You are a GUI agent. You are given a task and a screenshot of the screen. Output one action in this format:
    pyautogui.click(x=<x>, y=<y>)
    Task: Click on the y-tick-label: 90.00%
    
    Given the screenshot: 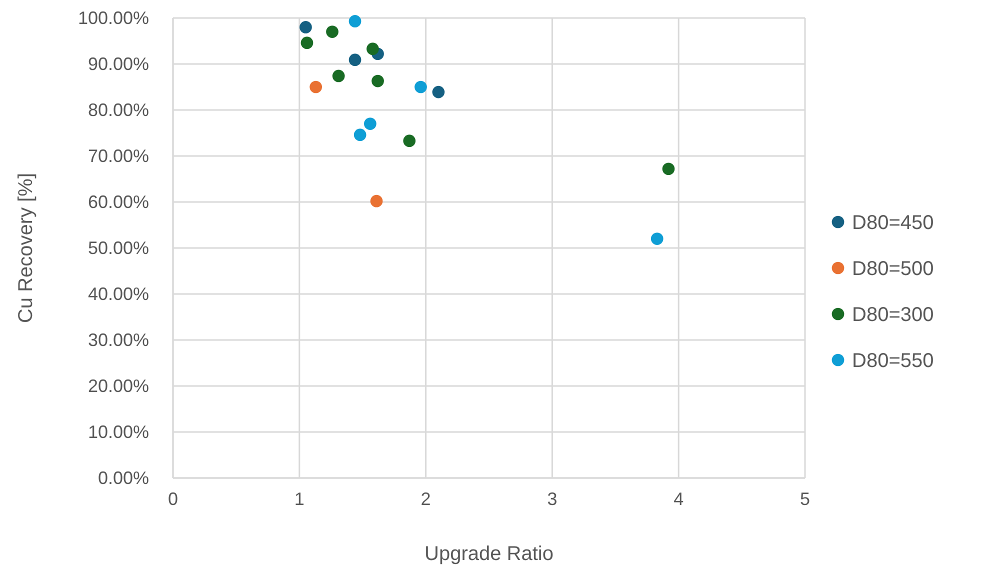 What is the action you would take?
    pyautogui.click(x=118, y=64)
    